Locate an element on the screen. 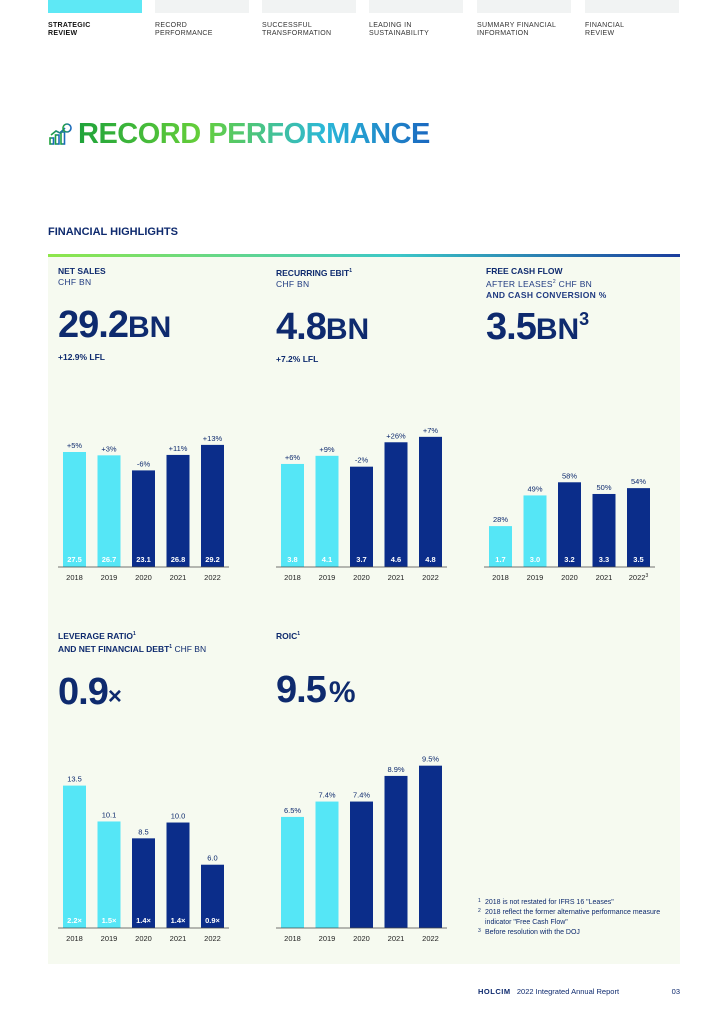  nav-tab-strategic-review: STRATEGIC REVIEW is located at coordinates (95, 19).